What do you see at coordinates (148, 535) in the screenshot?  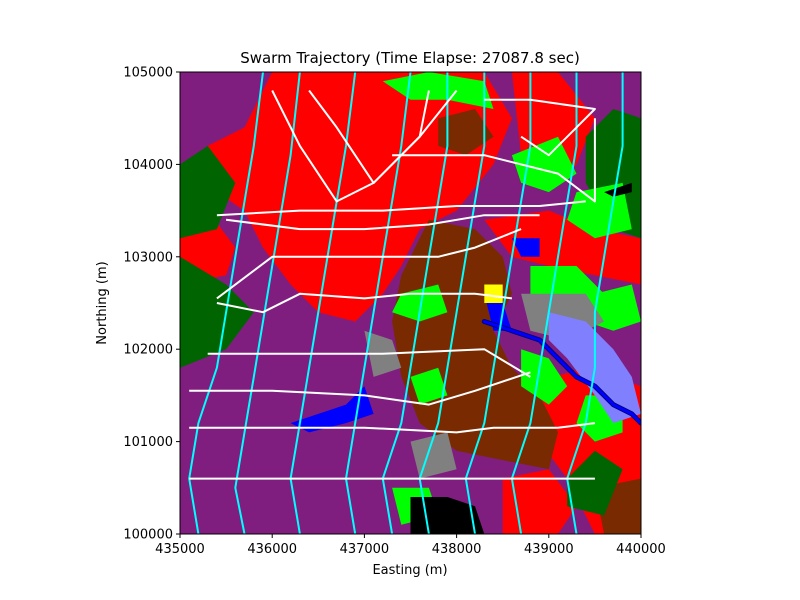 I see `y-tick-label: 100000` at bounding box center [148, 535].